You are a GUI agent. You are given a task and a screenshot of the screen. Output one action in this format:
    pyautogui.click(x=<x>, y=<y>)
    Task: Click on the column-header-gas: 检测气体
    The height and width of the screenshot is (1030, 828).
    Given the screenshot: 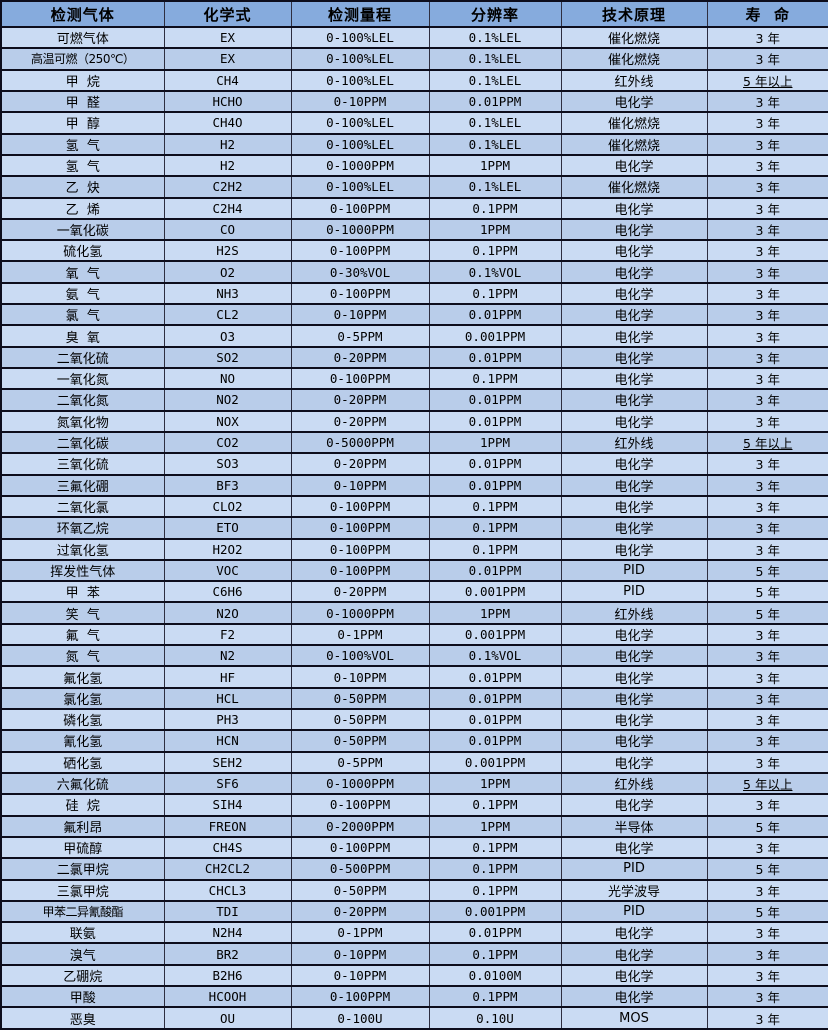 What is the action you would take?
    pyautogui.click(x=82, y=14)
    